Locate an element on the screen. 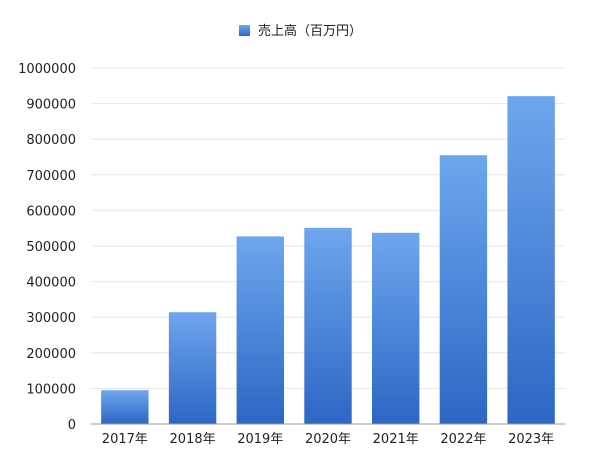 This screenshot has height=467, width=600. x-axis-ticks: 2017年 2018年 2019年 2020年 2021年 2022年 2023年 is located at coordinates (328, 439).